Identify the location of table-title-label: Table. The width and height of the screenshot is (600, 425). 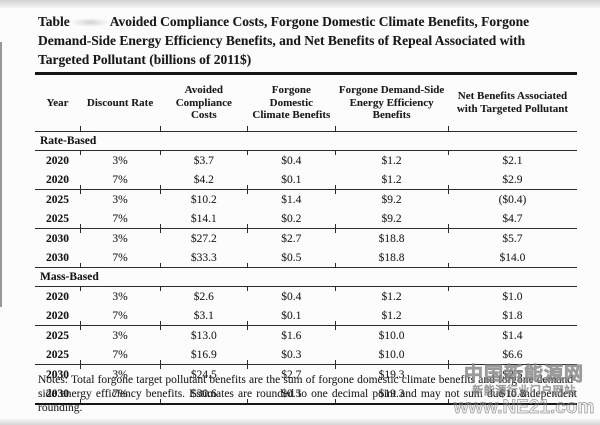
(54, 21).